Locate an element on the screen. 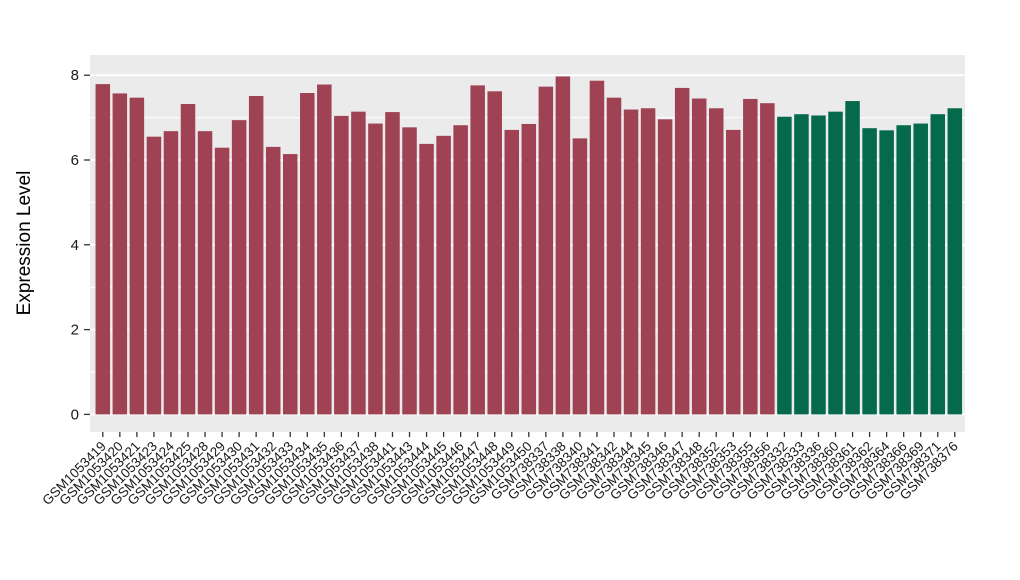 The image size is (1020, 580). y-tick-label: 2 is located at coordinates (75, 330).